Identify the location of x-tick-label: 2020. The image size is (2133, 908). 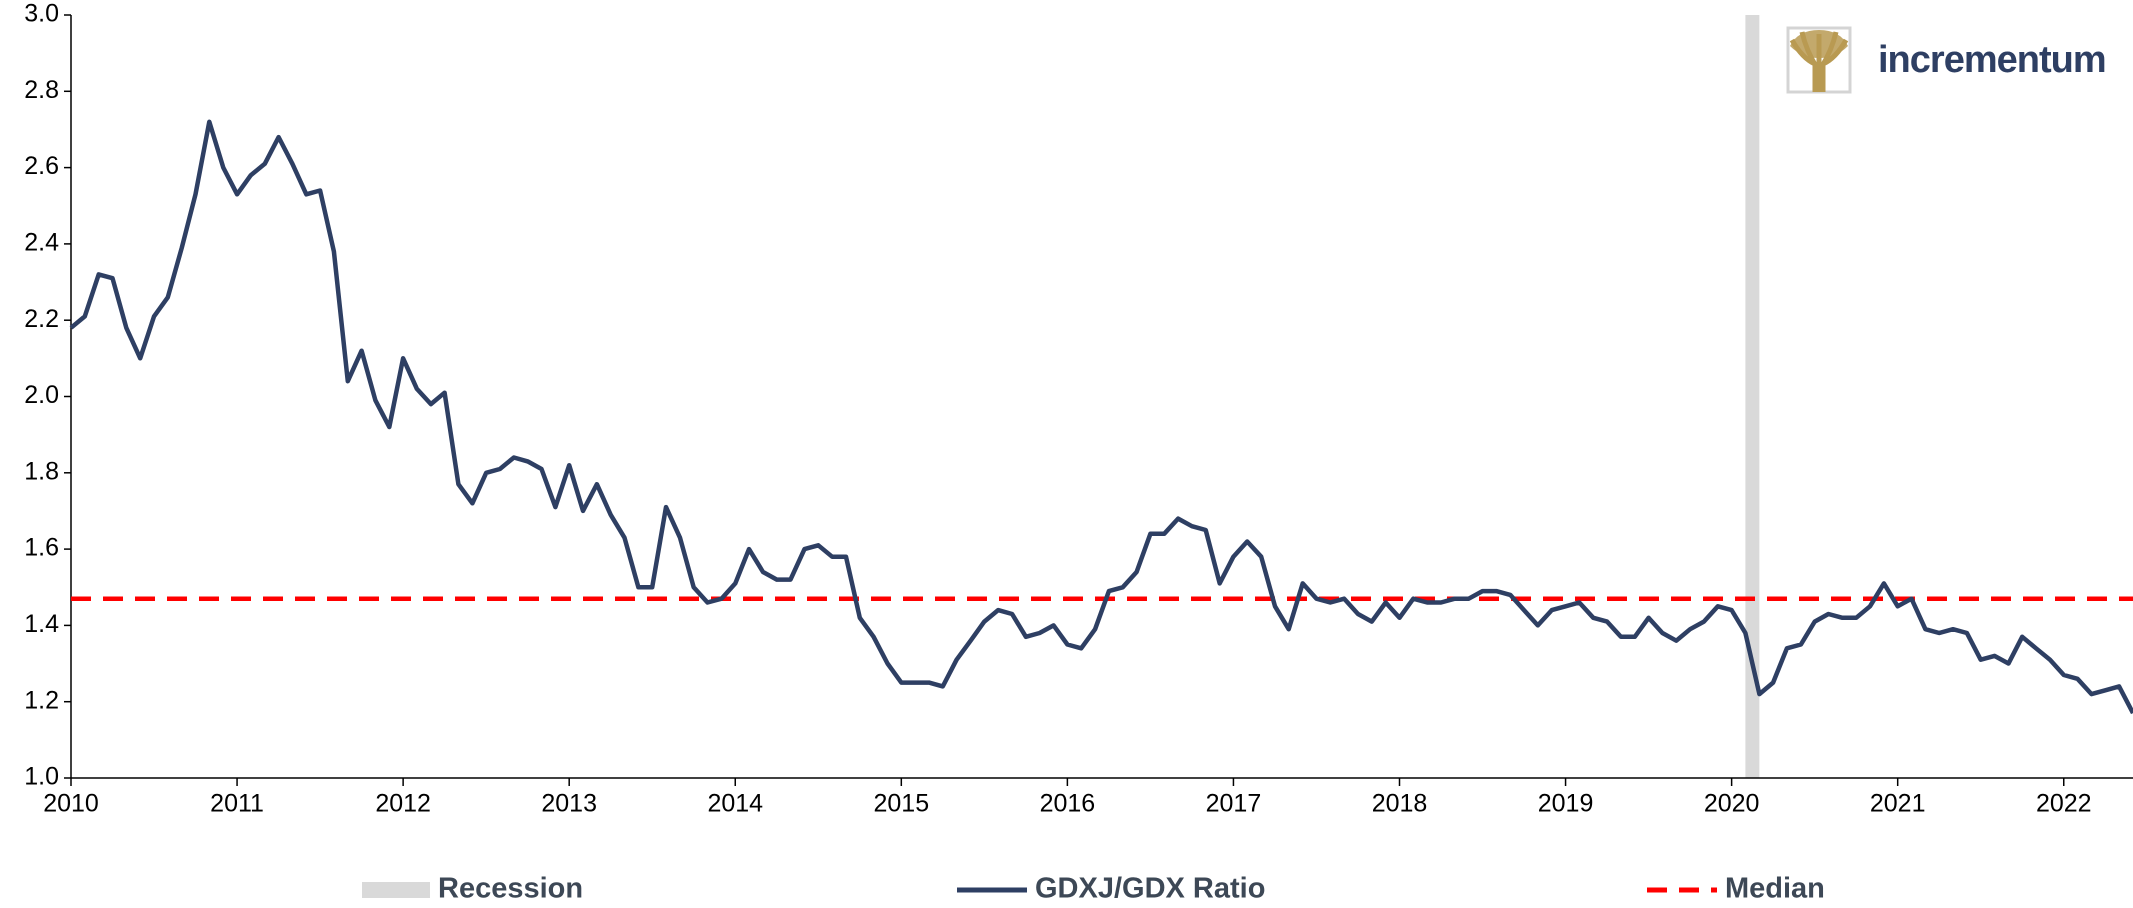
(1732, 804).